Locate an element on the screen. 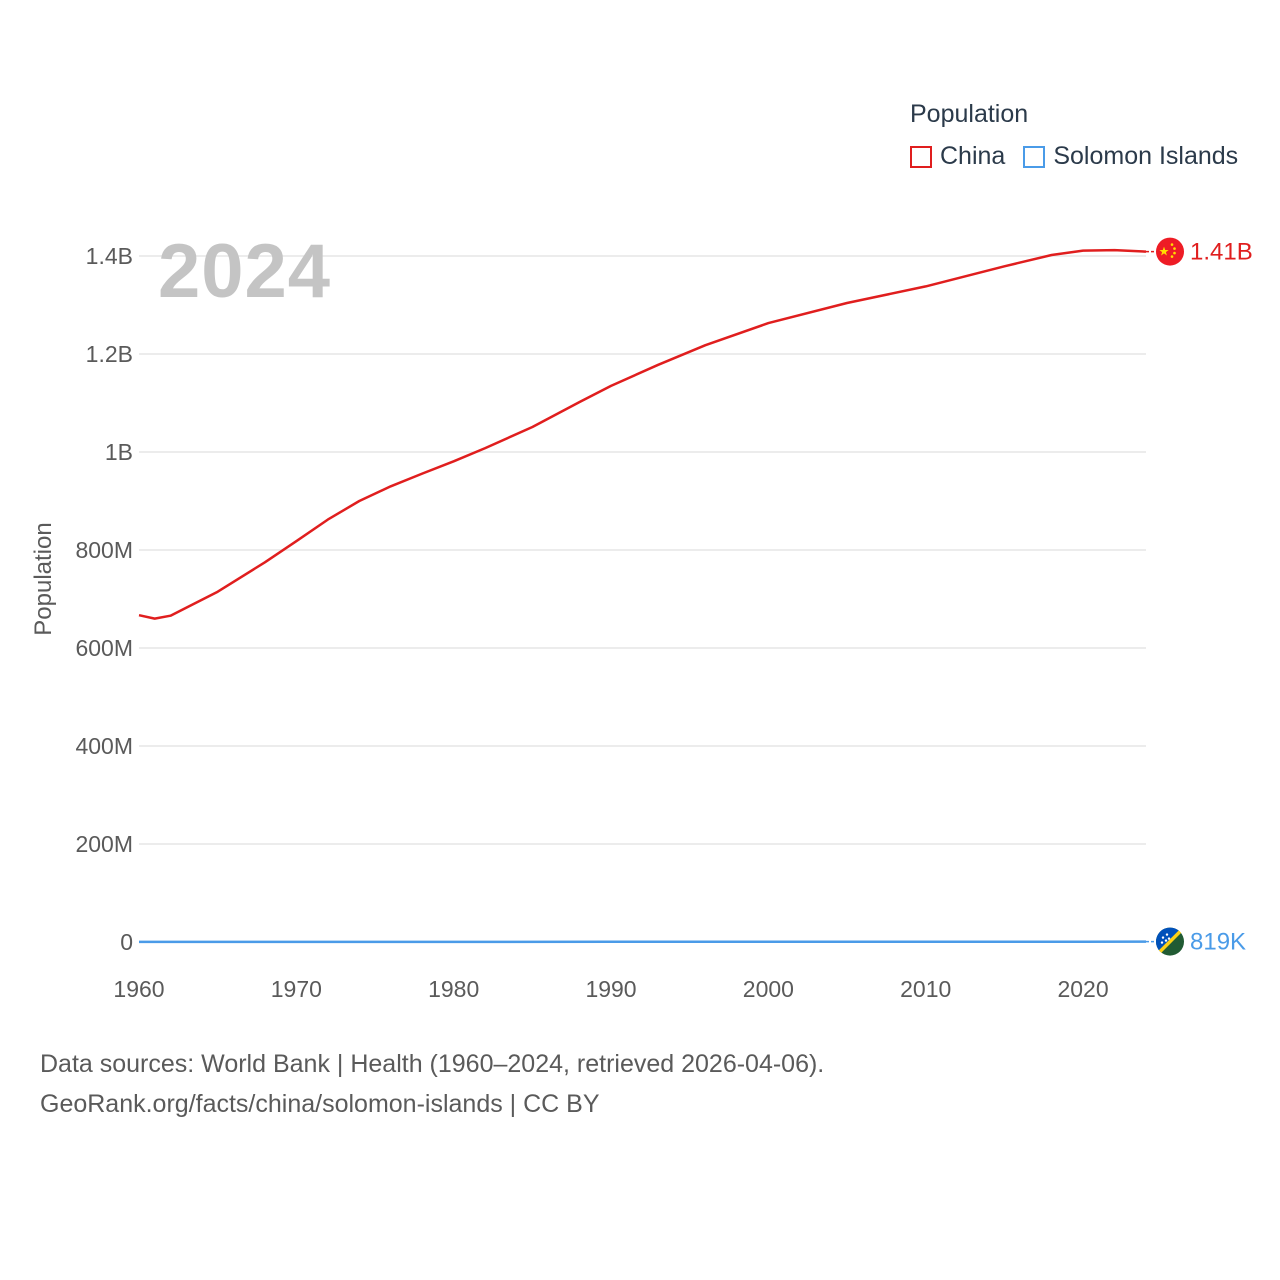 The height and width of the screenshot is (1280, 1280). end-value-label-solomon-islands: 819K is located at coordinates (1218, 942).